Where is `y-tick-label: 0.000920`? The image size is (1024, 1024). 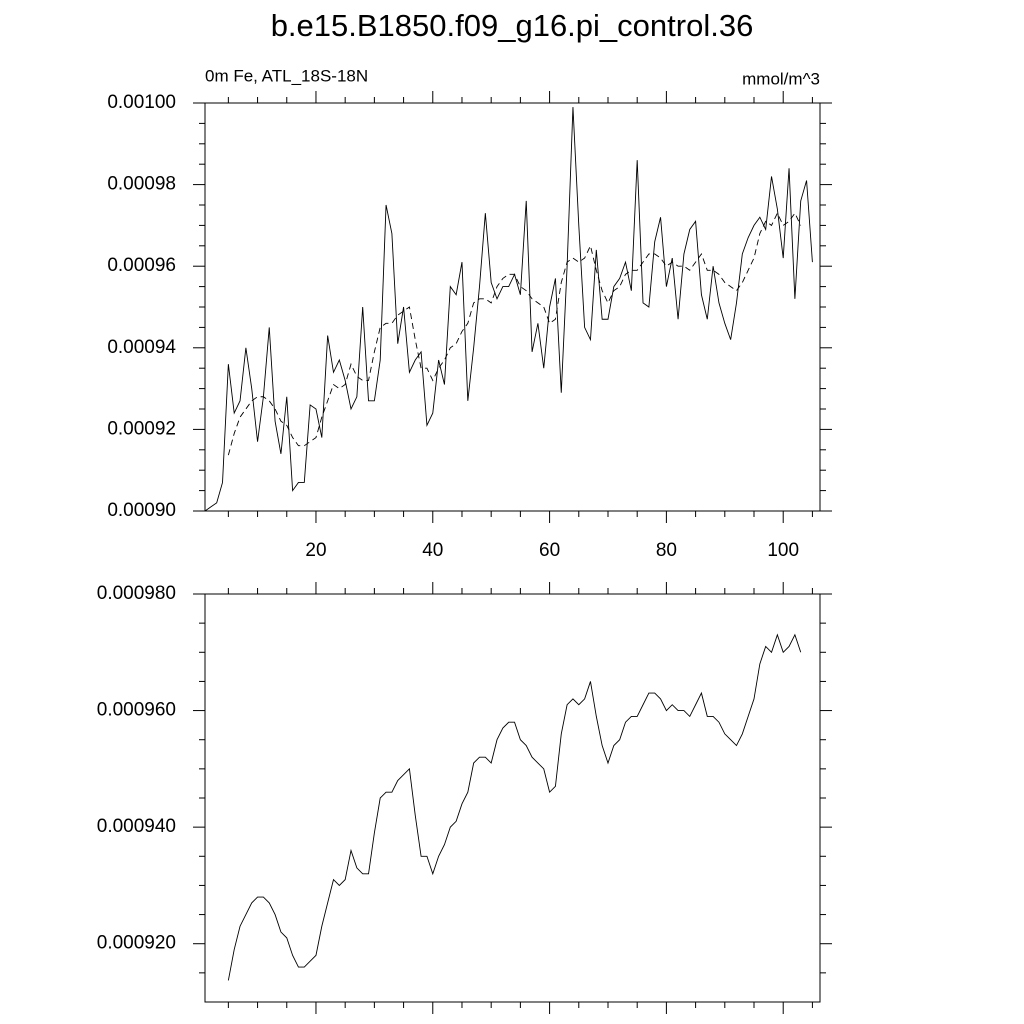 y-tick-label: 0.000920 is located at coordinates (136, 943).